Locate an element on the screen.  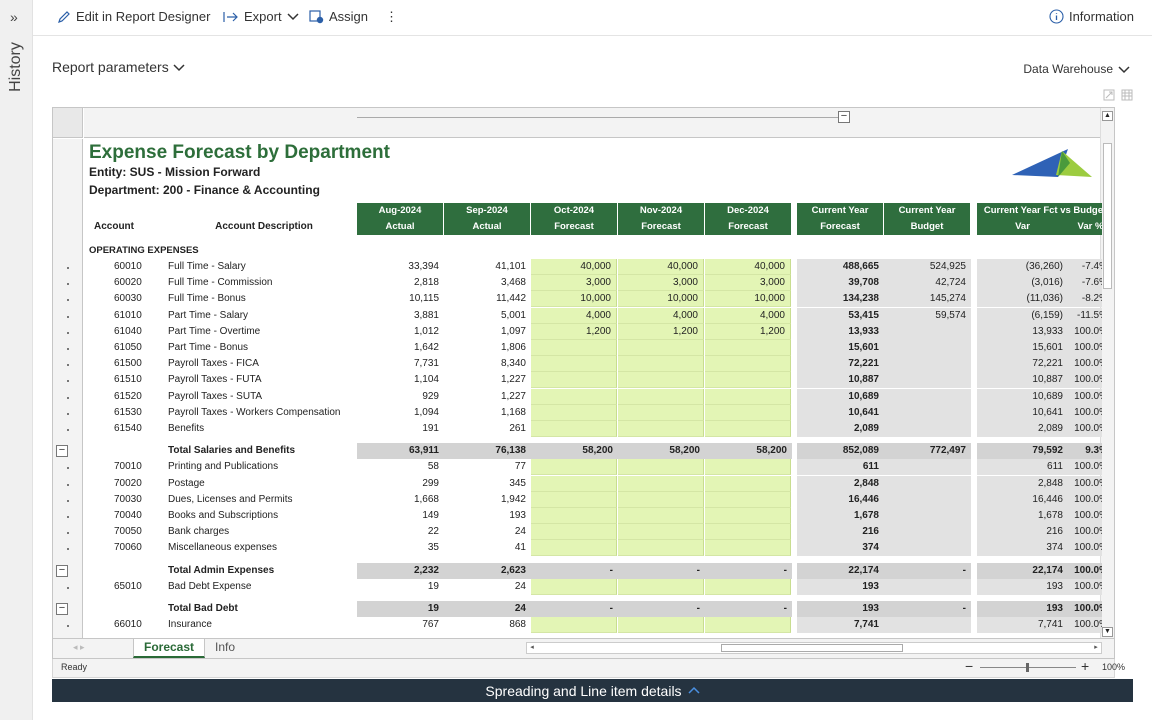
account-description: Payroll Taxes - FICA is located at coordinates (213, 364).